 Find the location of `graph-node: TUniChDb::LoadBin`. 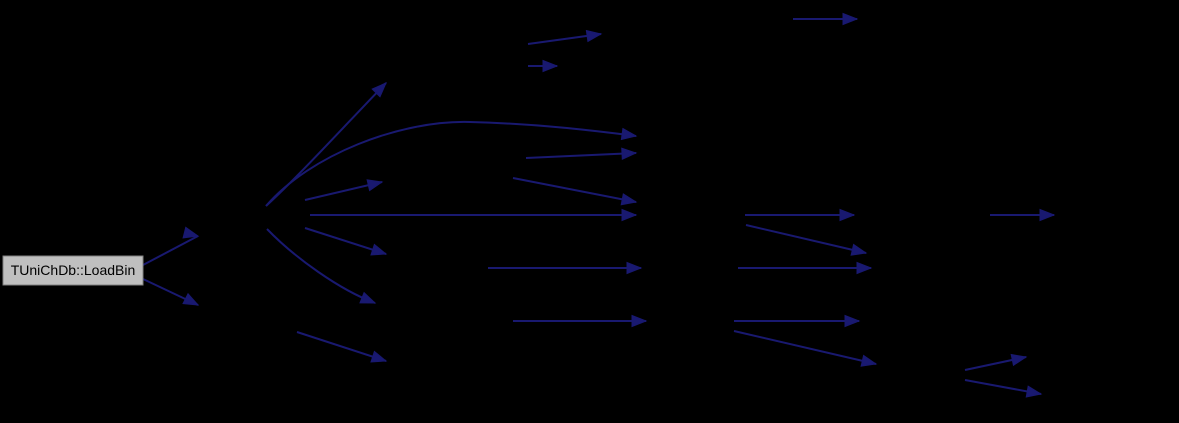

graph-node: TUniChDb::LoadBin is located at coordinates (73, 270).